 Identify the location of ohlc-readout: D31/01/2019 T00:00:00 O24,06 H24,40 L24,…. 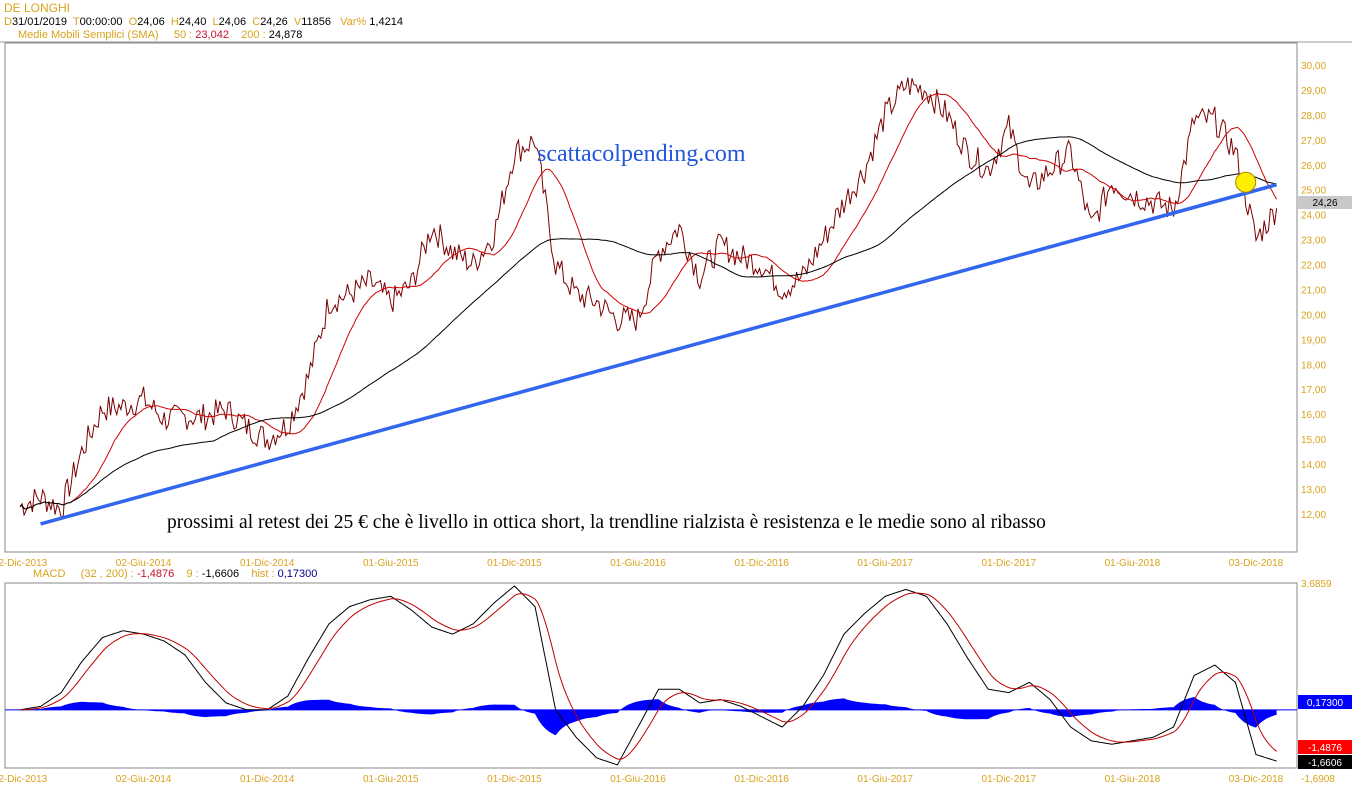
(203, 22).